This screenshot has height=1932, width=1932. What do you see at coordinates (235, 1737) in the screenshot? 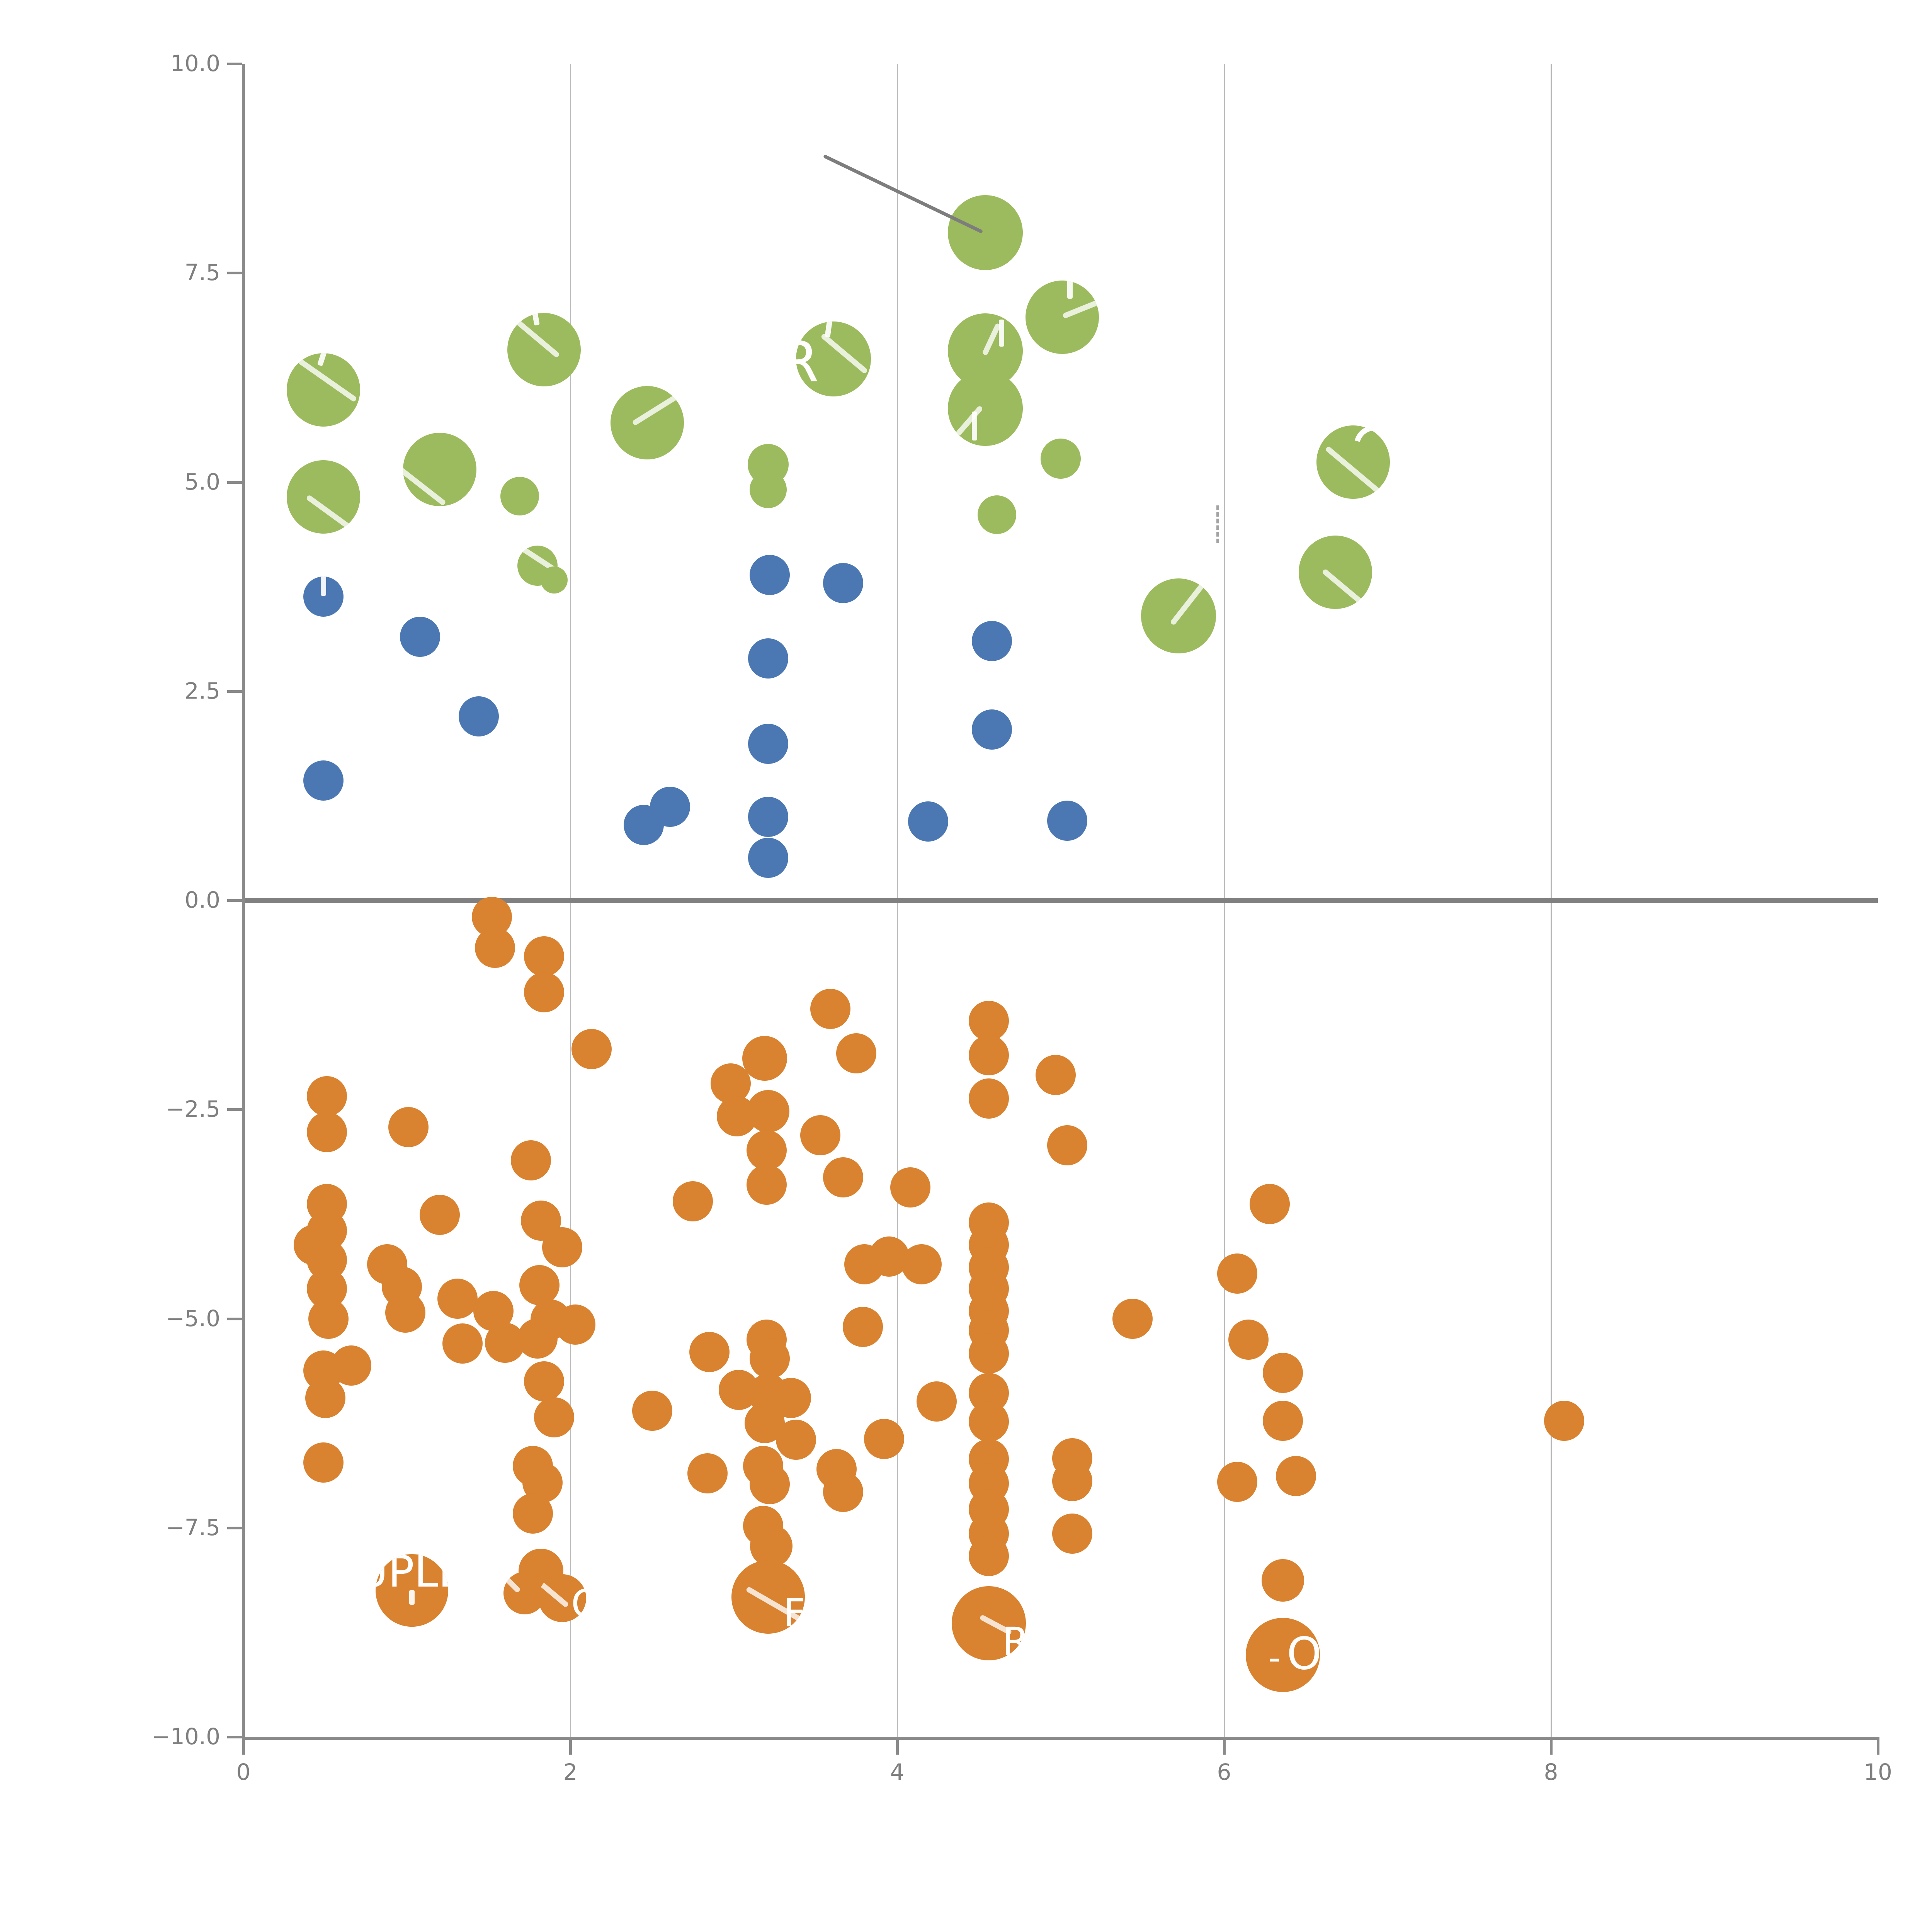
I see `y-tick--10` at bounding box center [235, 1737].